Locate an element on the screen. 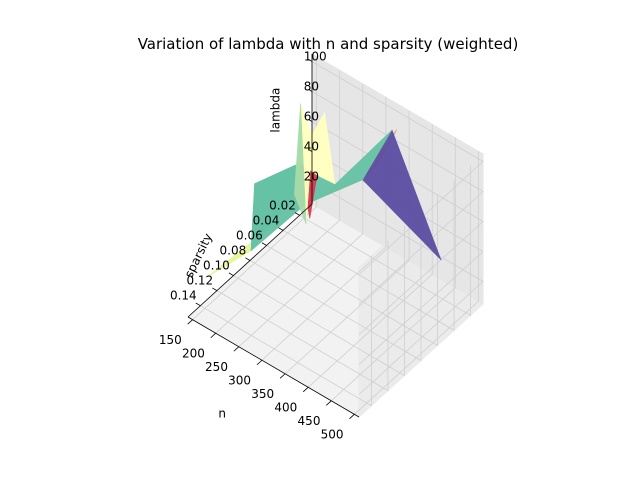 The width and height of the screenshot is (640, 480). lambda-tick-label: 80 is located at coordinates (311, 87).